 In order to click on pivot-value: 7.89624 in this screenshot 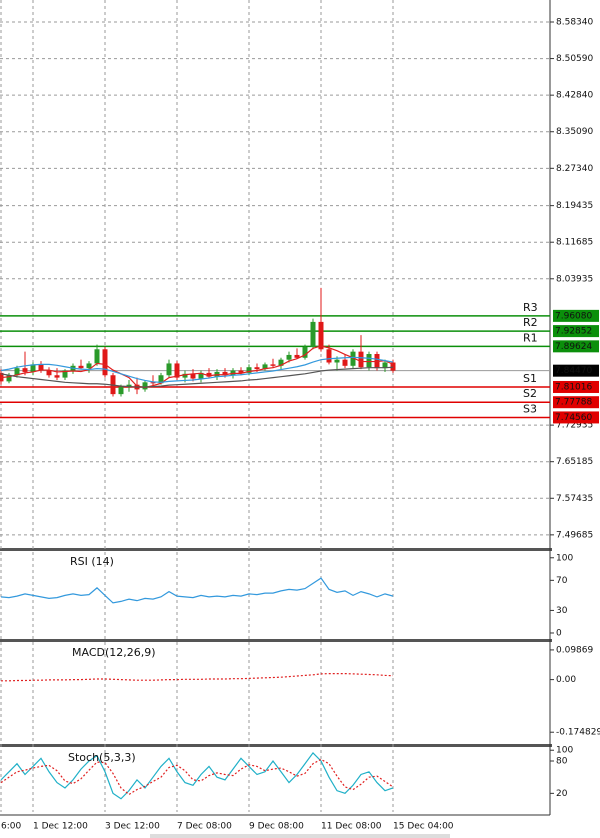, I will do `click(573, 347)`.